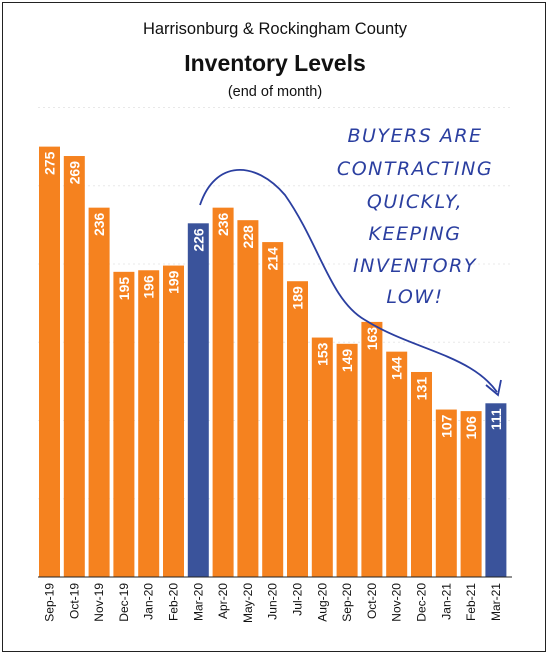  Describe the element at coordinates (422, 389) in the screenshot. I see `data-label-dec-20: 131` at that location.